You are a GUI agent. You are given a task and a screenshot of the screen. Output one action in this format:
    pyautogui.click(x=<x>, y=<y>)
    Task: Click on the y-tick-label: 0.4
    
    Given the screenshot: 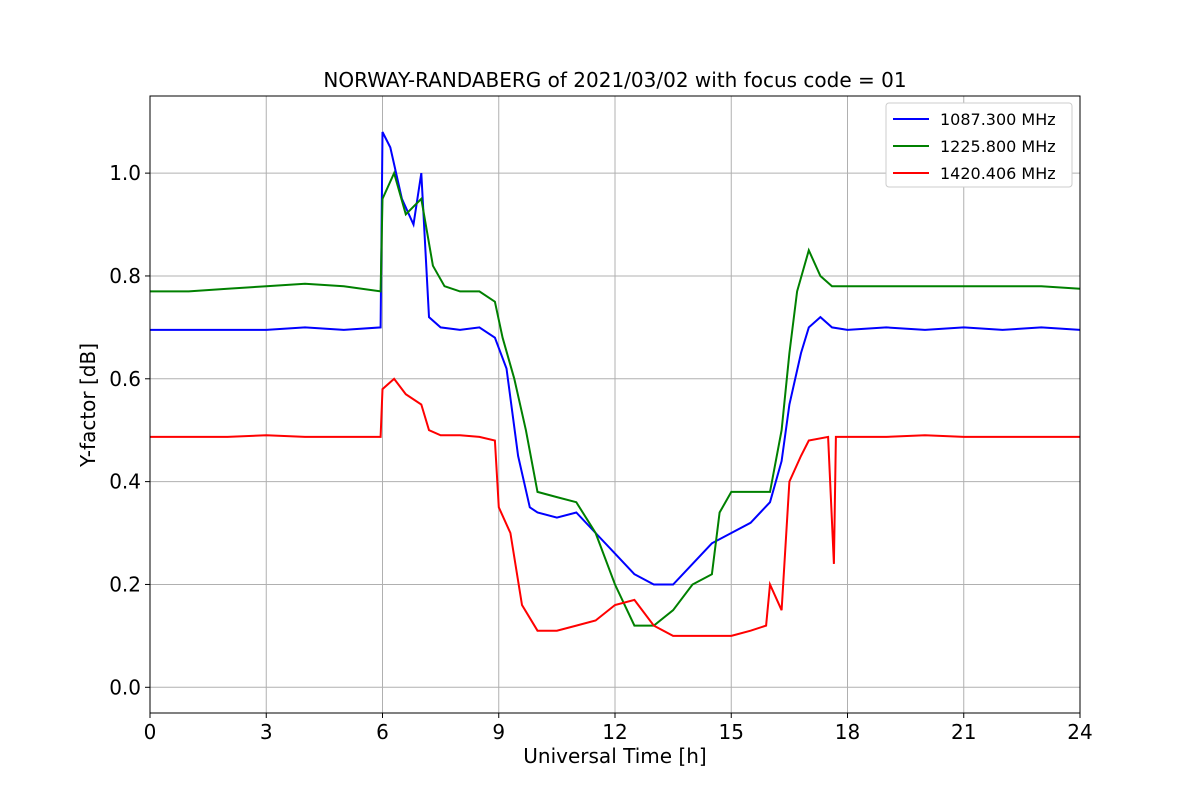 What is the action you would take?
    pyautogui.click(x=125, y=482)
    